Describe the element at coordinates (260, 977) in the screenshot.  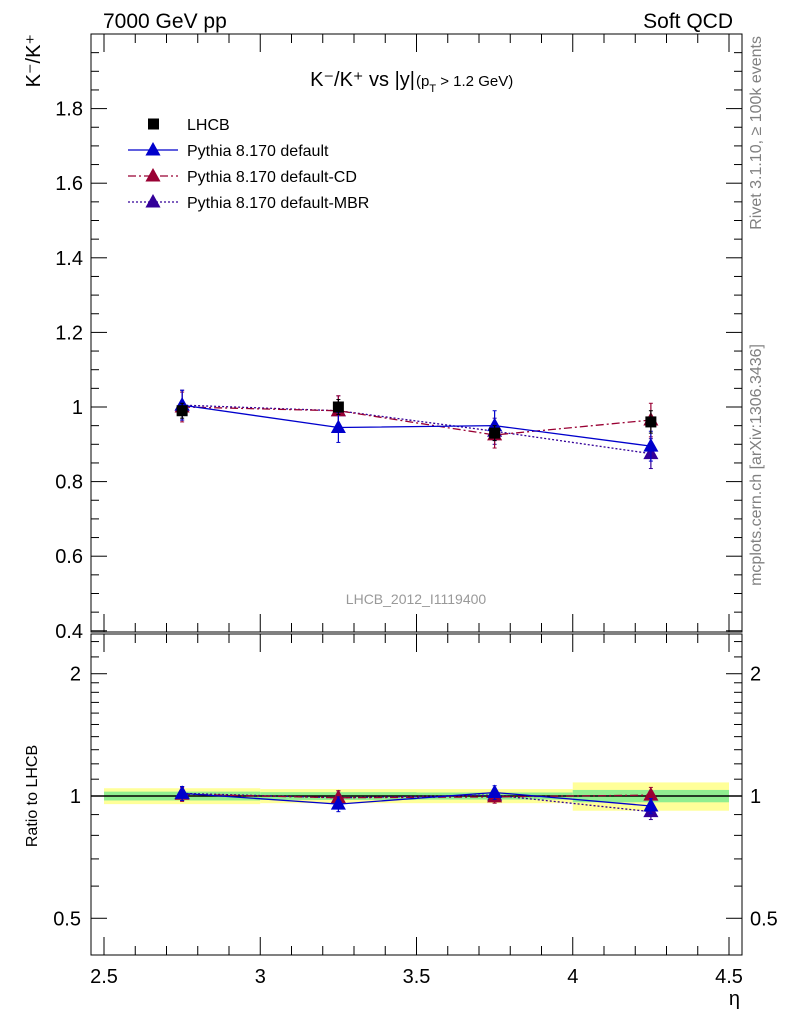
I see `ratio-x-tick-label: 3` at that location.